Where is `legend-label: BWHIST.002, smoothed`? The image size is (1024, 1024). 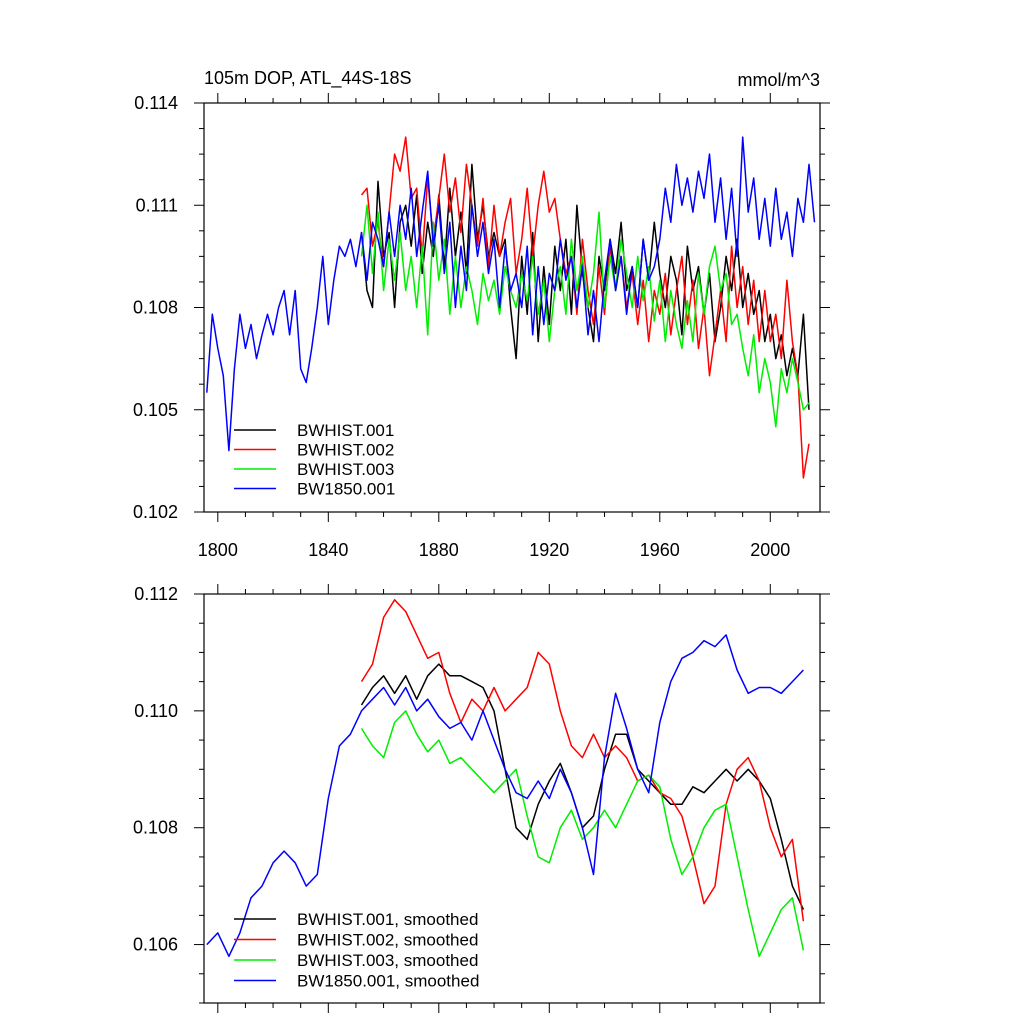 legend-label: BWHIST.002, smoothed is located at coordinates (387, 940).